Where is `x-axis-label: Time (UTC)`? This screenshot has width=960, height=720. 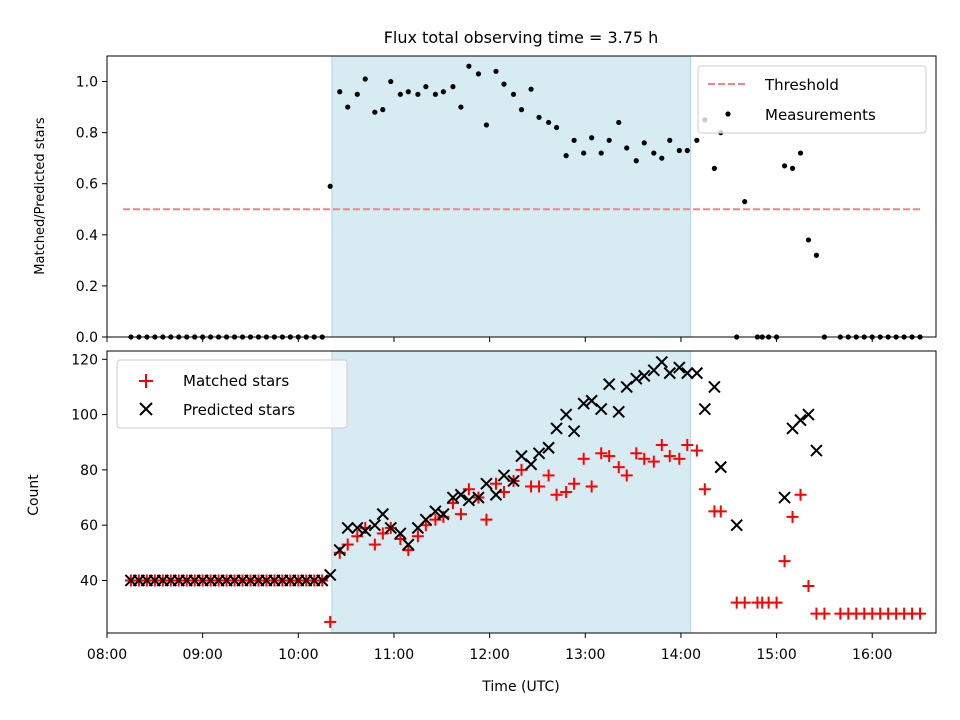
x-axis-label: Time (UTC) is located at coordinates (520, 687).